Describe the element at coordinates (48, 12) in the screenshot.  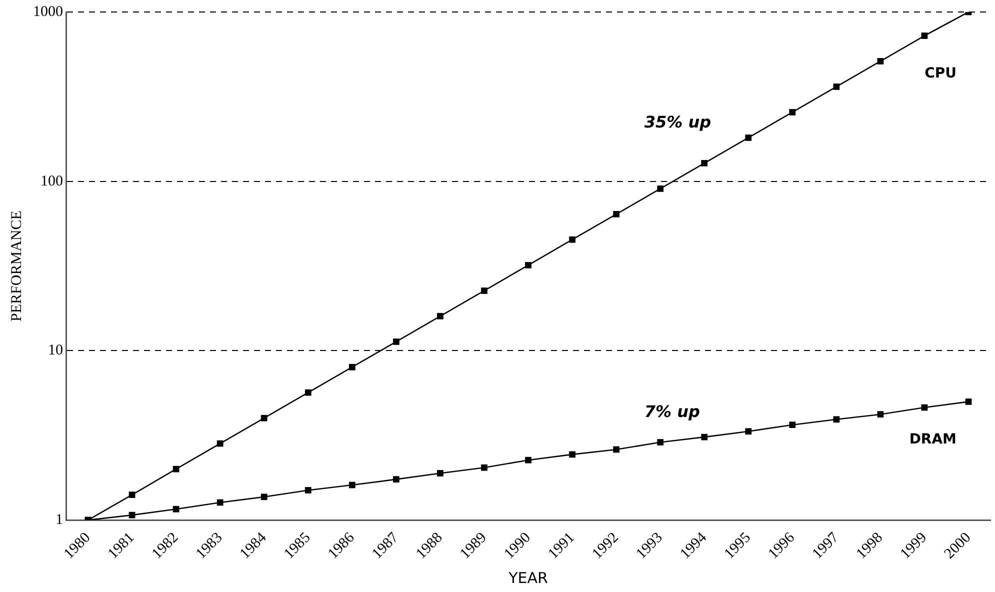
I see `y-tick-label: 1000` at that location.